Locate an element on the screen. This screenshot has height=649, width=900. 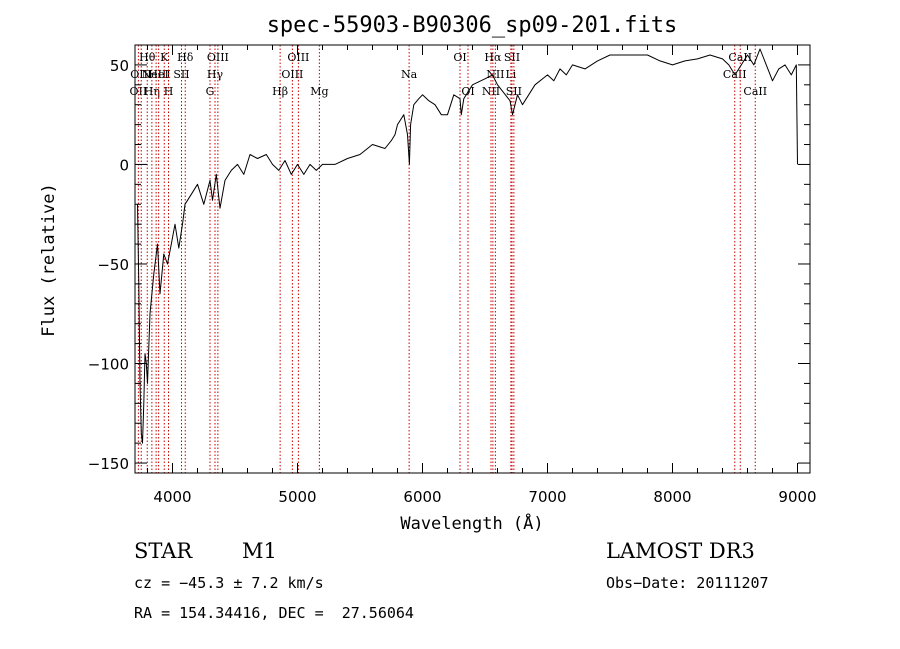
line-marker-label-0: OII is located at coordinates (139, 91).